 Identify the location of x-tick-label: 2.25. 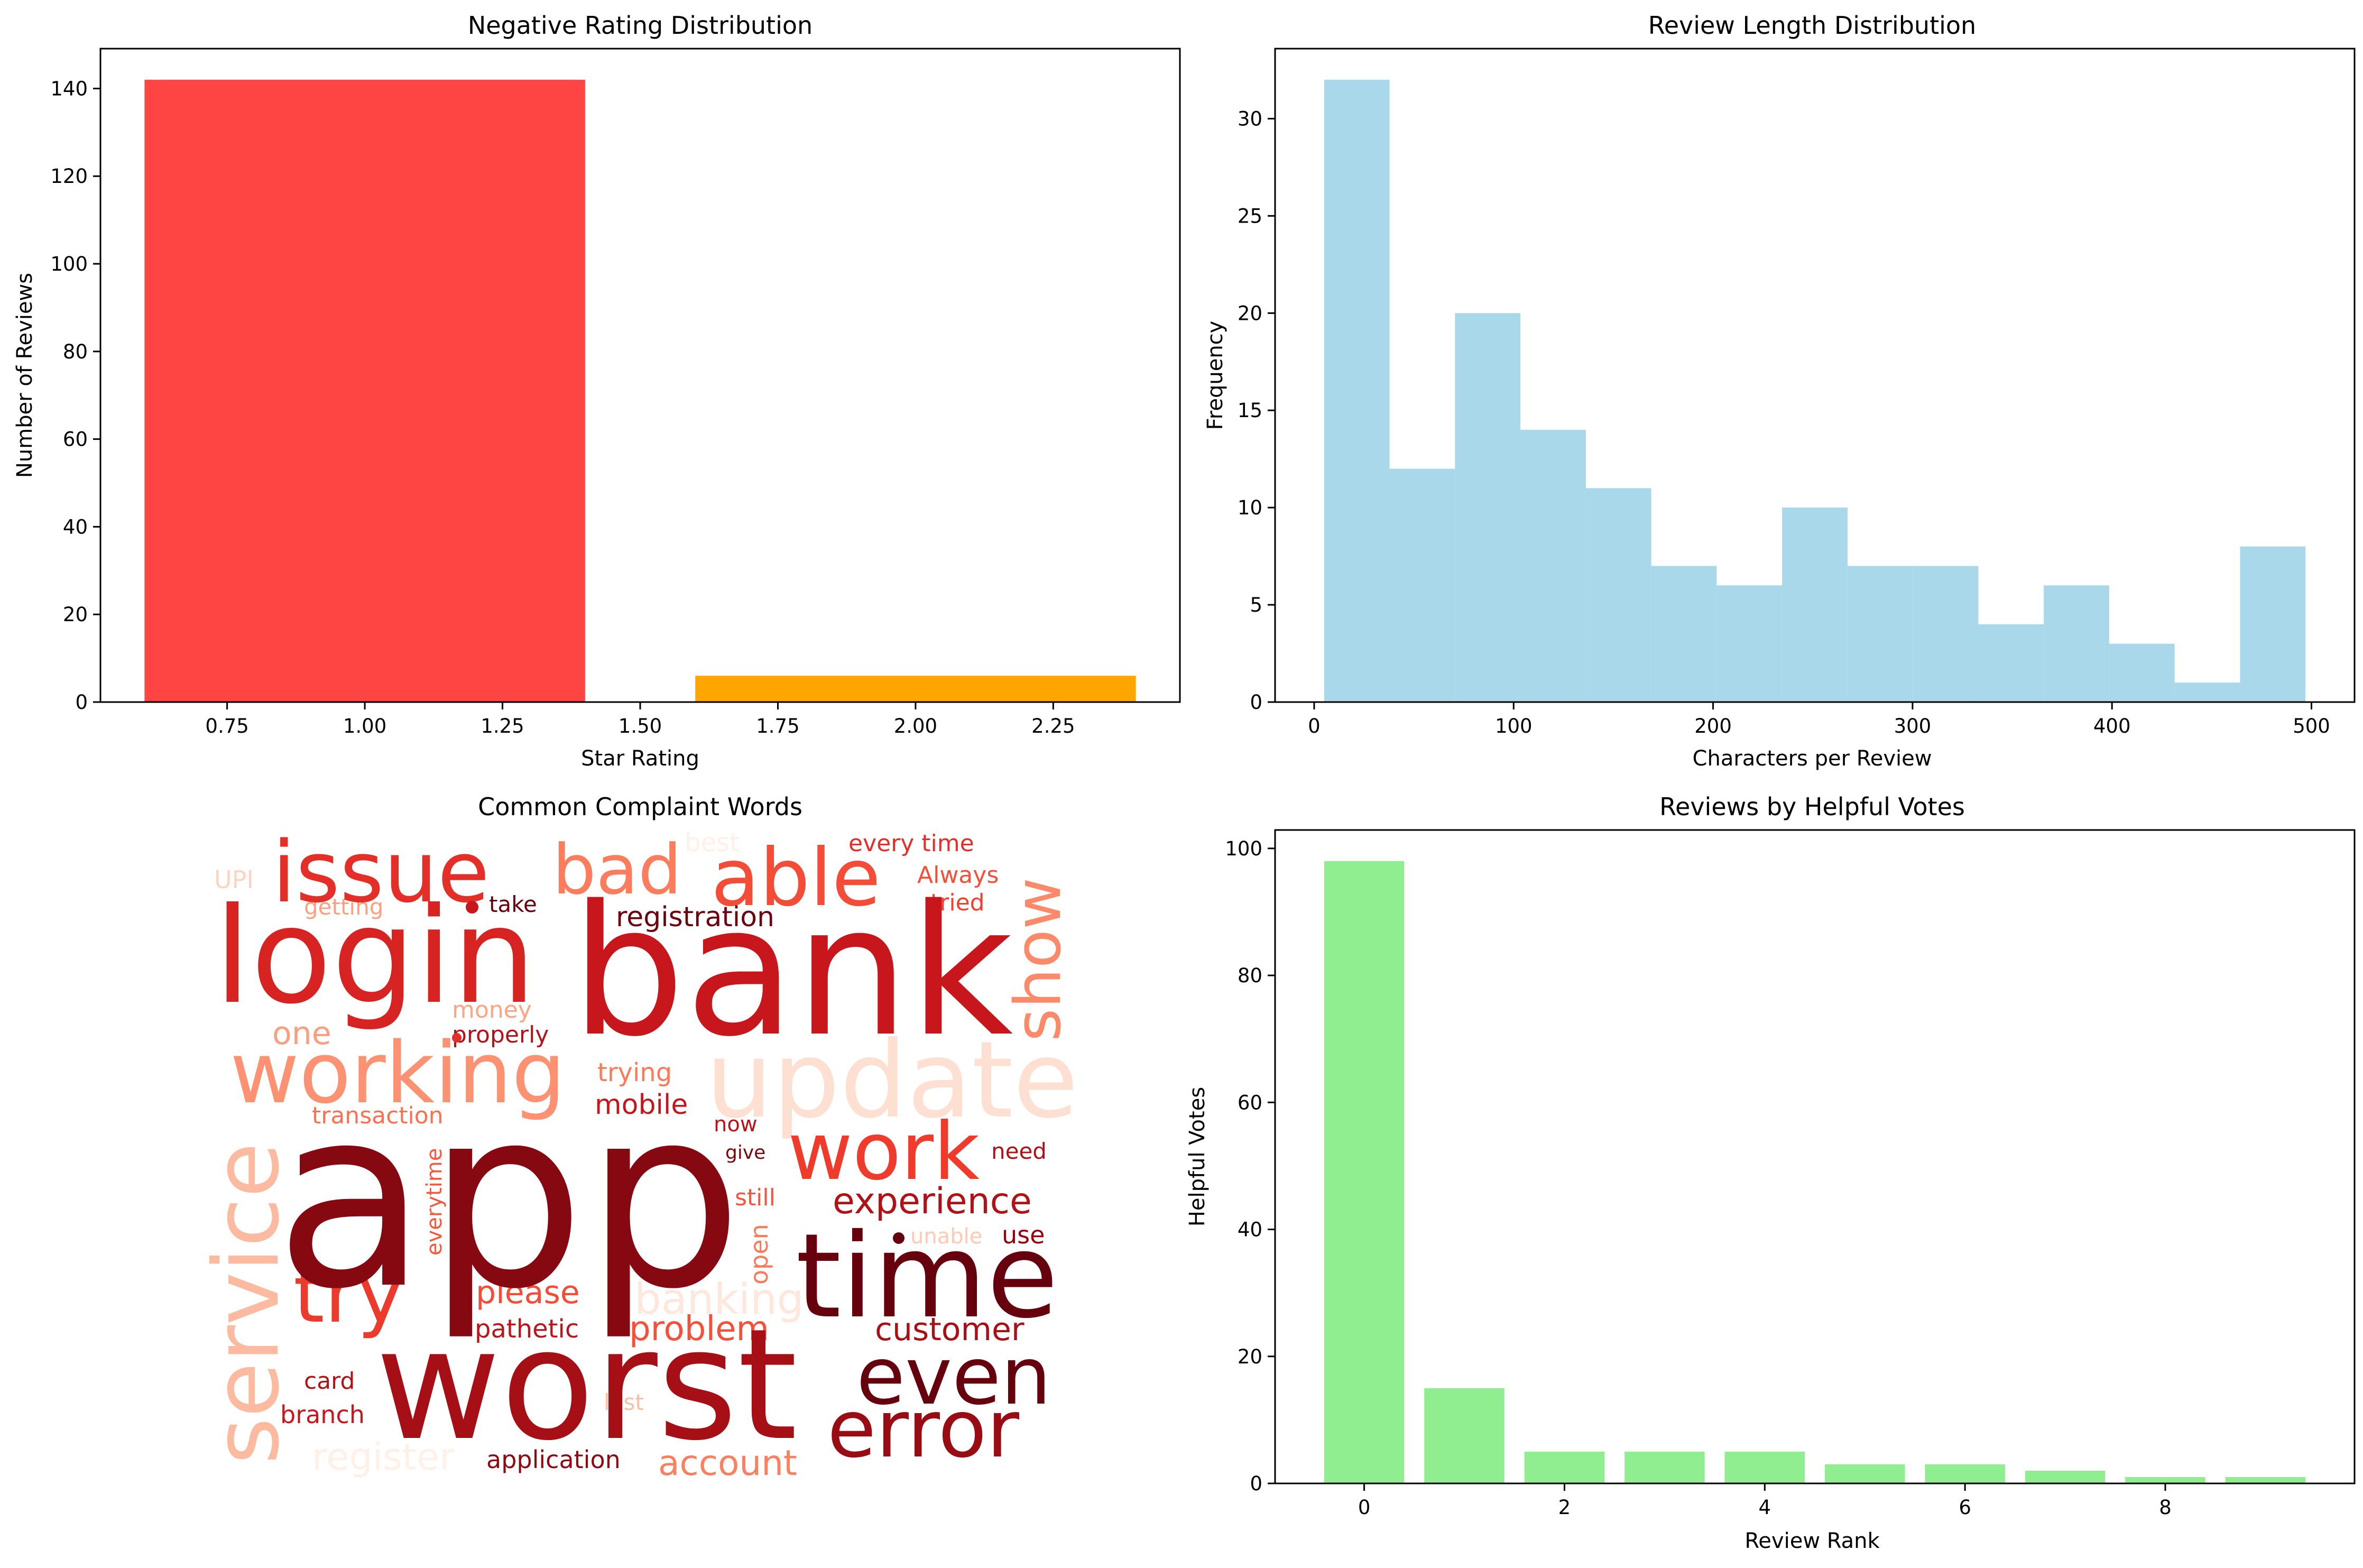
(1053, 726).